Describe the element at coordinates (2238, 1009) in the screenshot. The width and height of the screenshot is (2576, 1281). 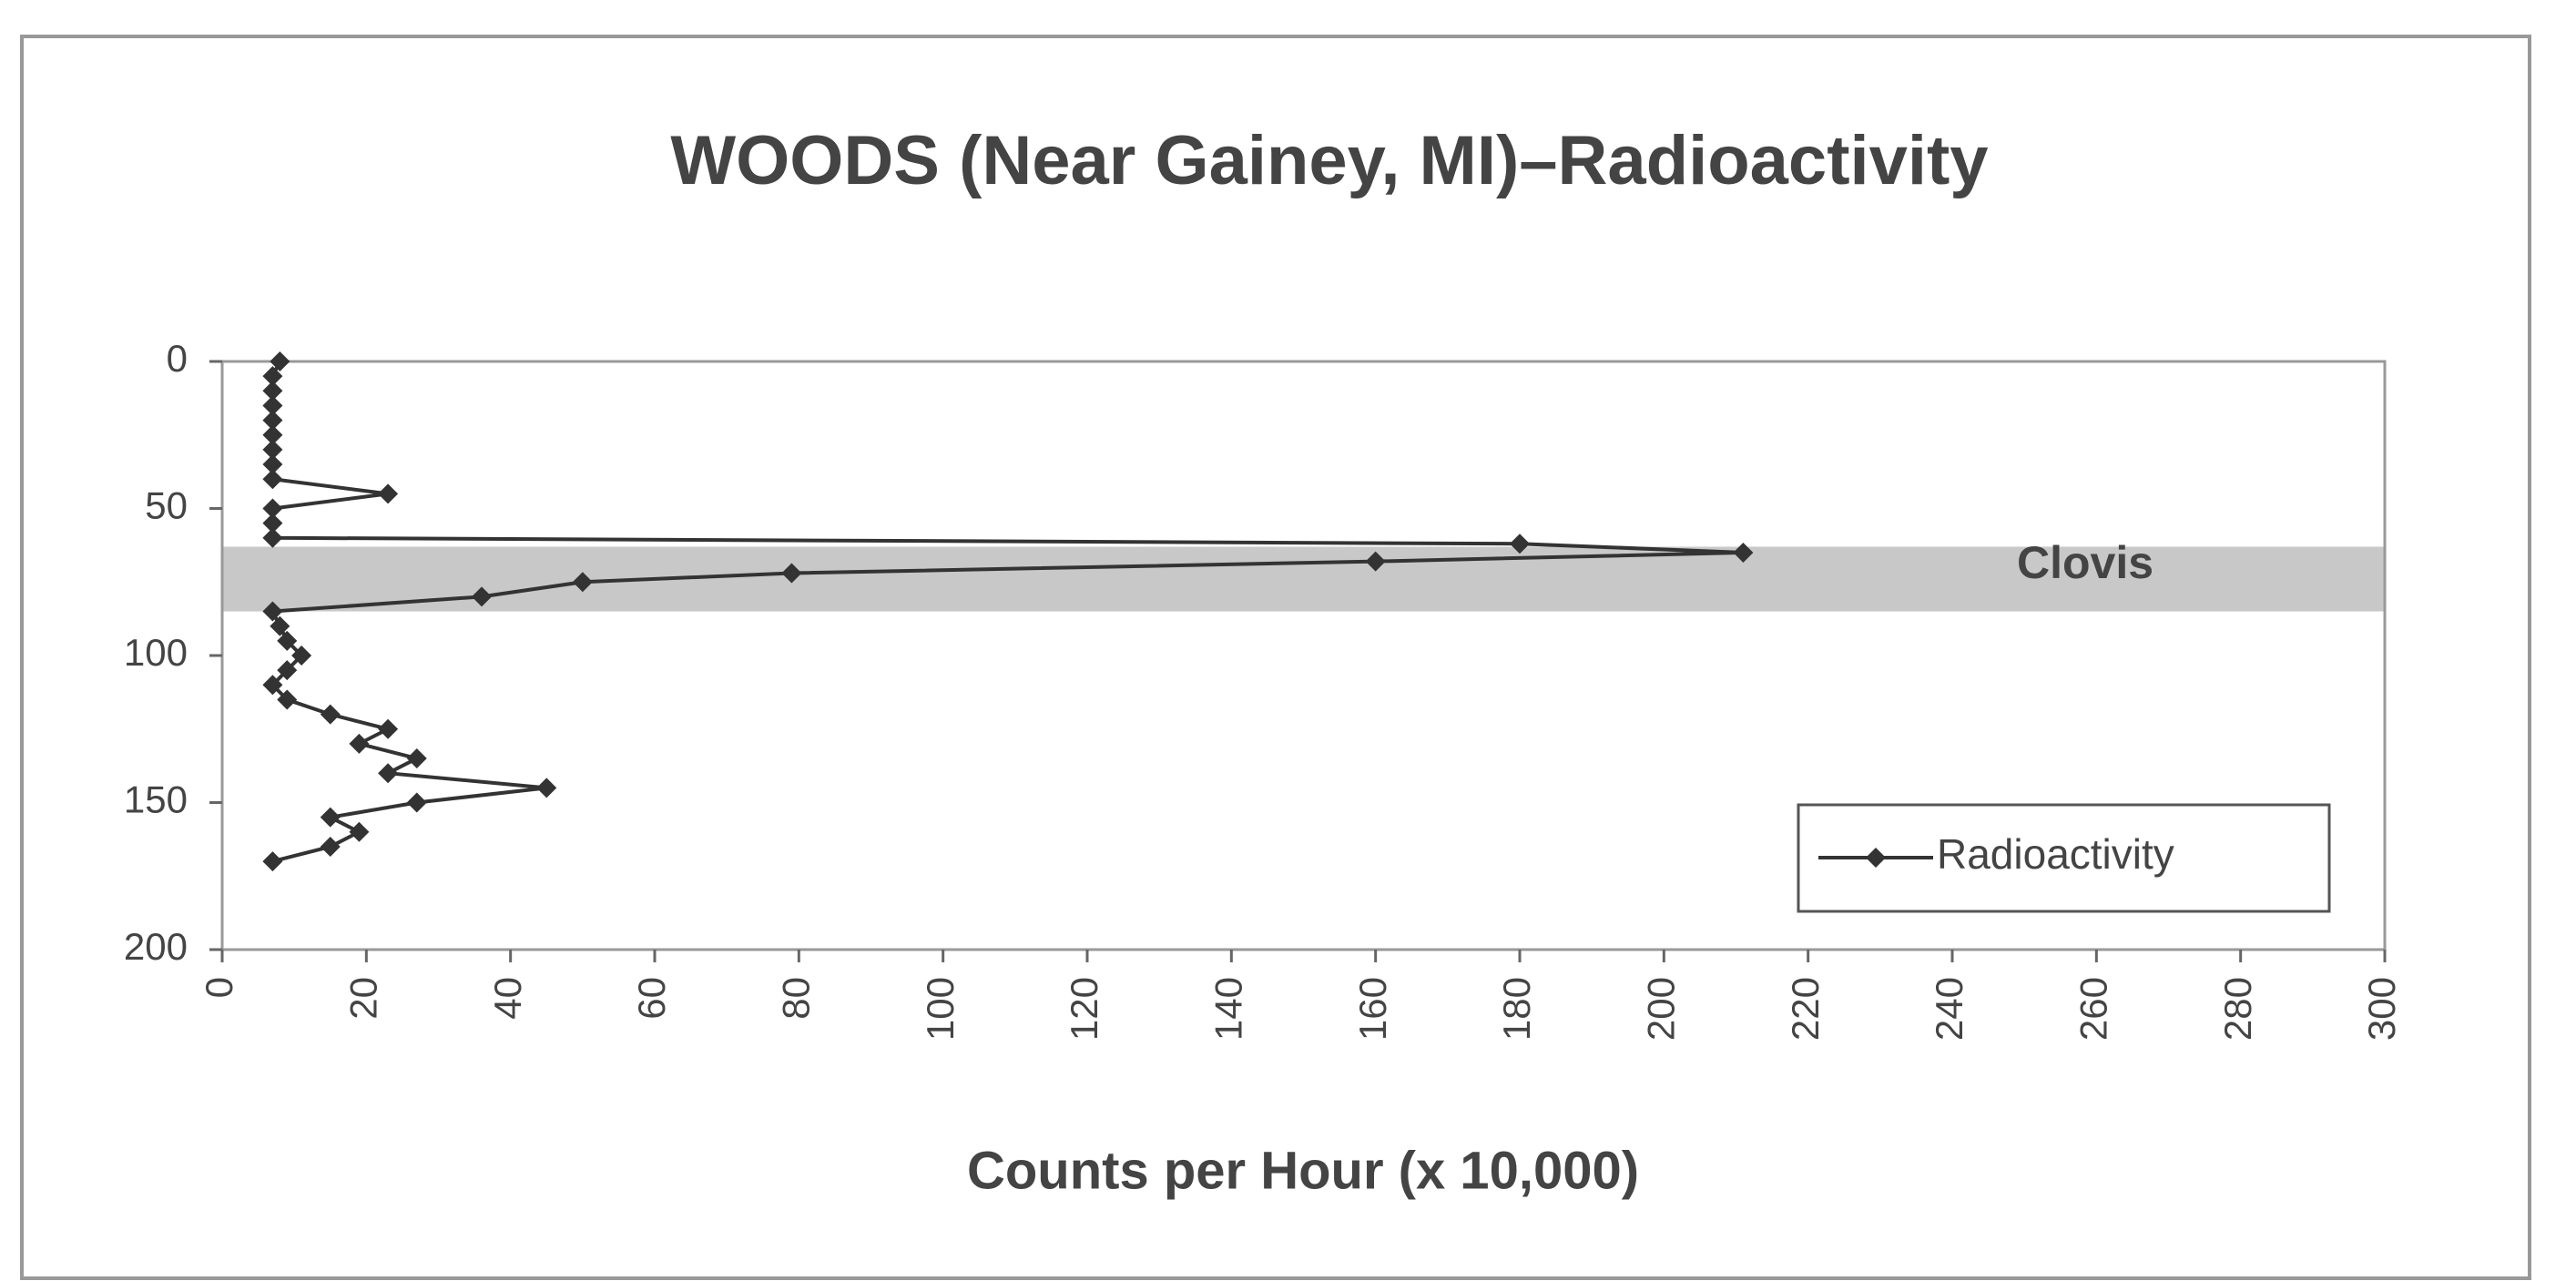
I see `x-tick-label: 280` at that location.